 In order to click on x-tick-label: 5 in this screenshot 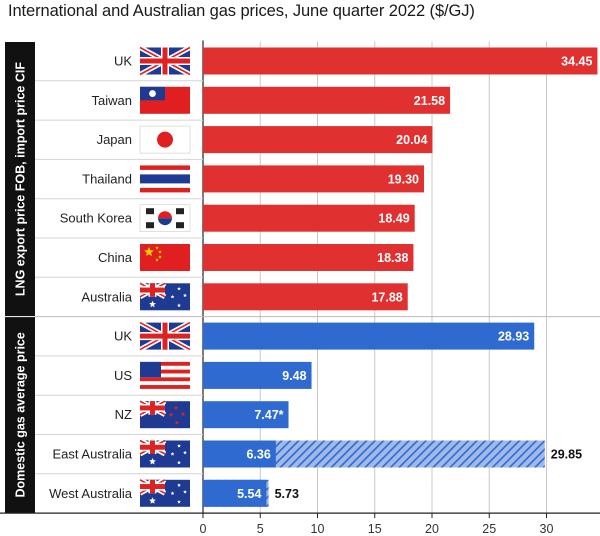, I will do `click(260, 529)`.